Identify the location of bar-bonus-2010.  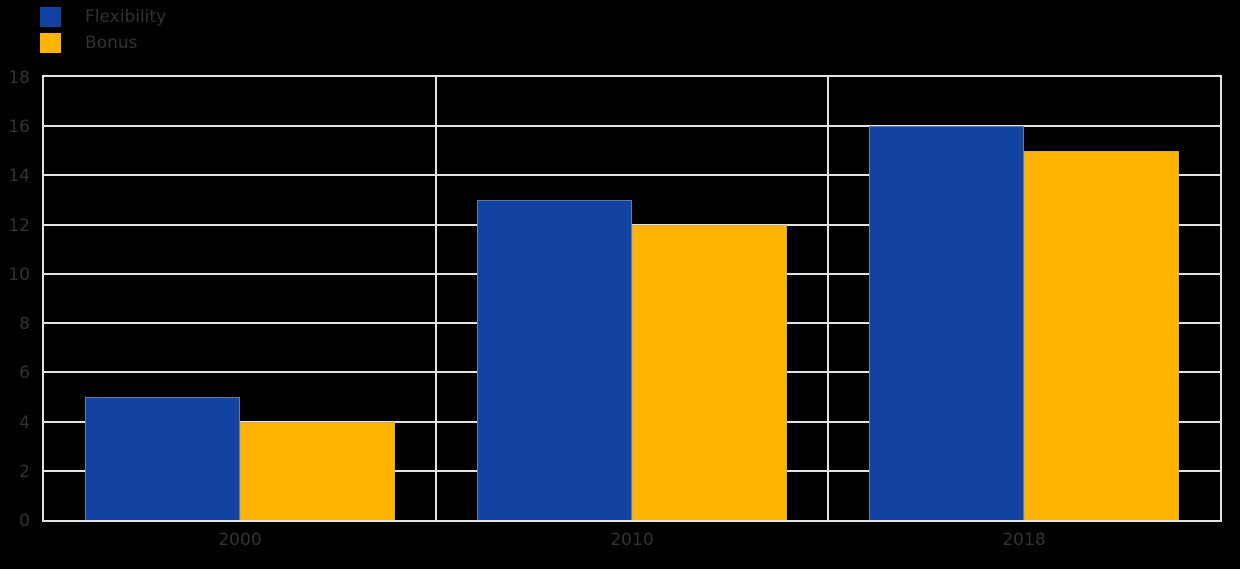
(709, 372).